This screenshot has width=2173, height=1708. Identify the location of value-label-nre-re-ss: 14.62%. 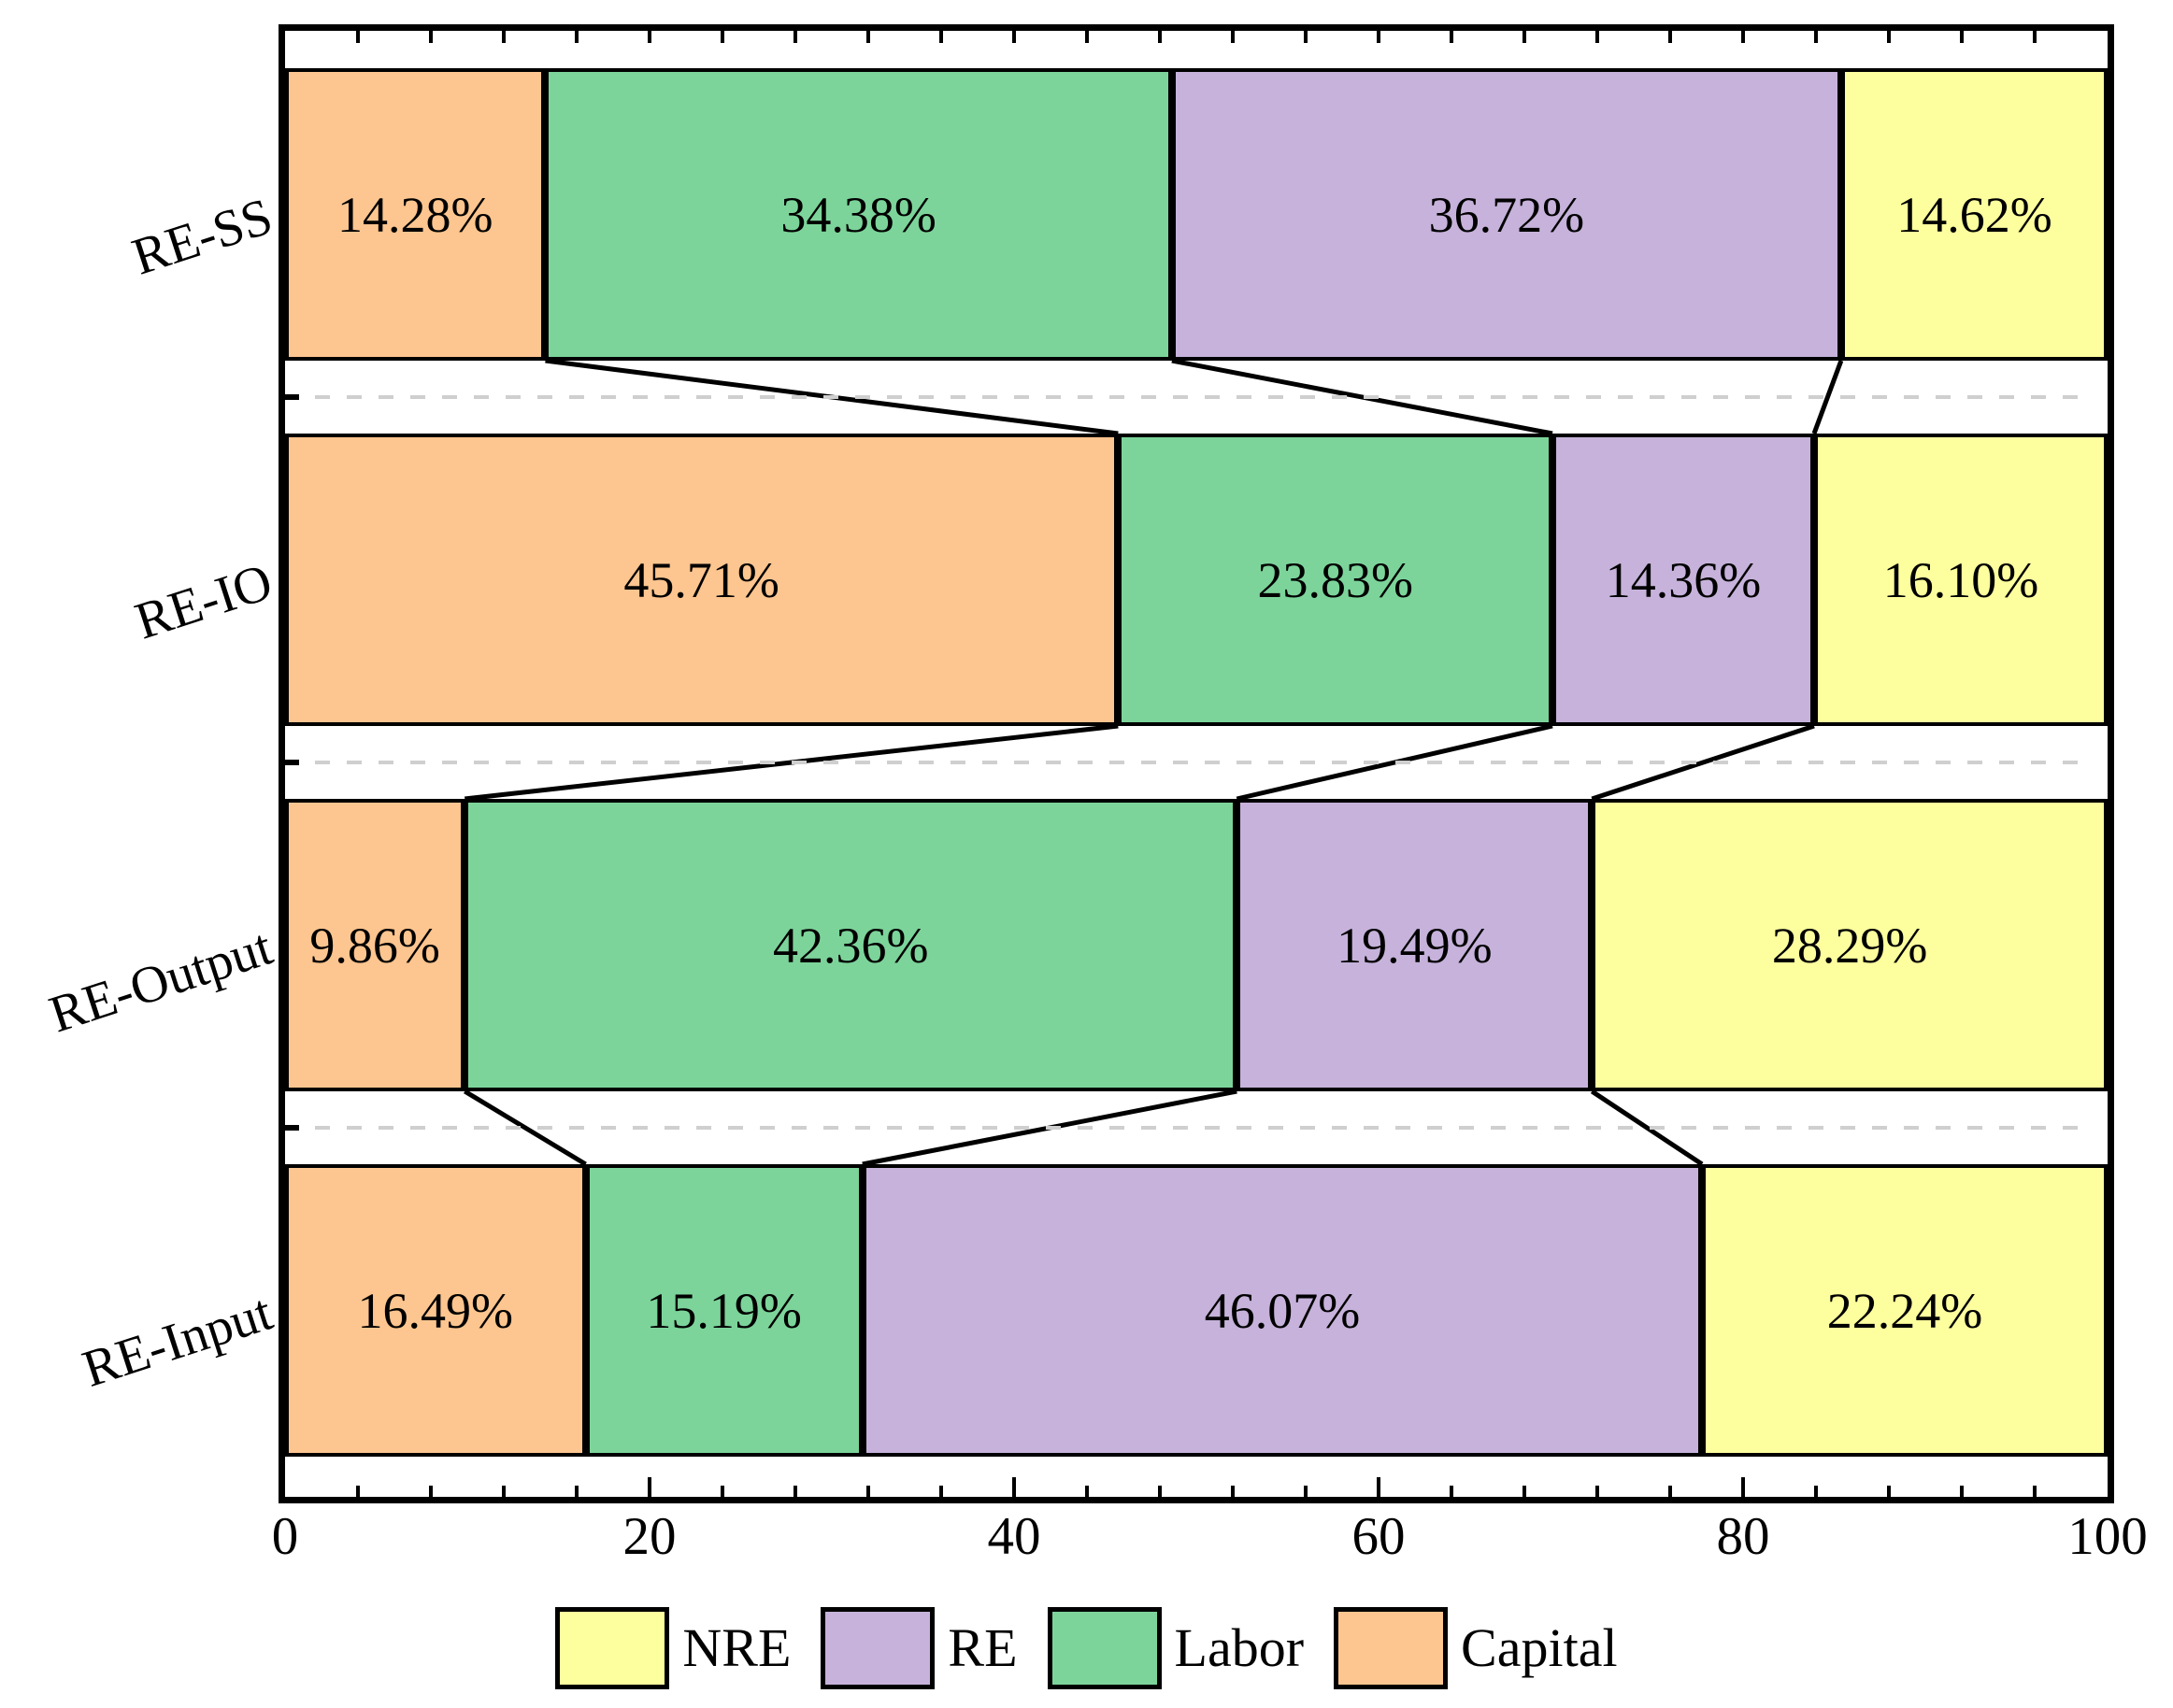
(1974, 214).